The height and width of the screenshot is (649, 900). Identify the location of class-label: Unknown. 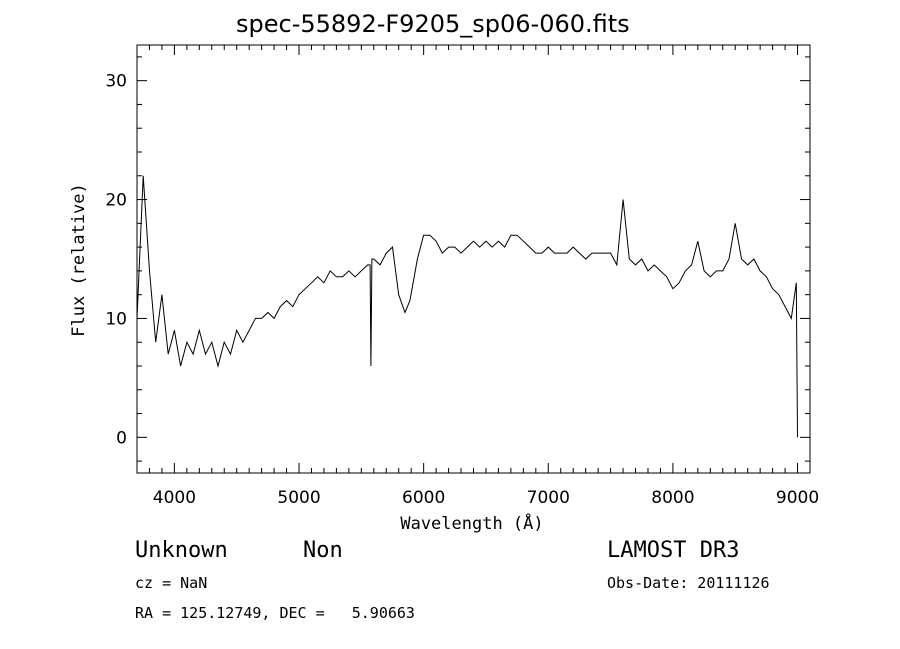
(181, 550).